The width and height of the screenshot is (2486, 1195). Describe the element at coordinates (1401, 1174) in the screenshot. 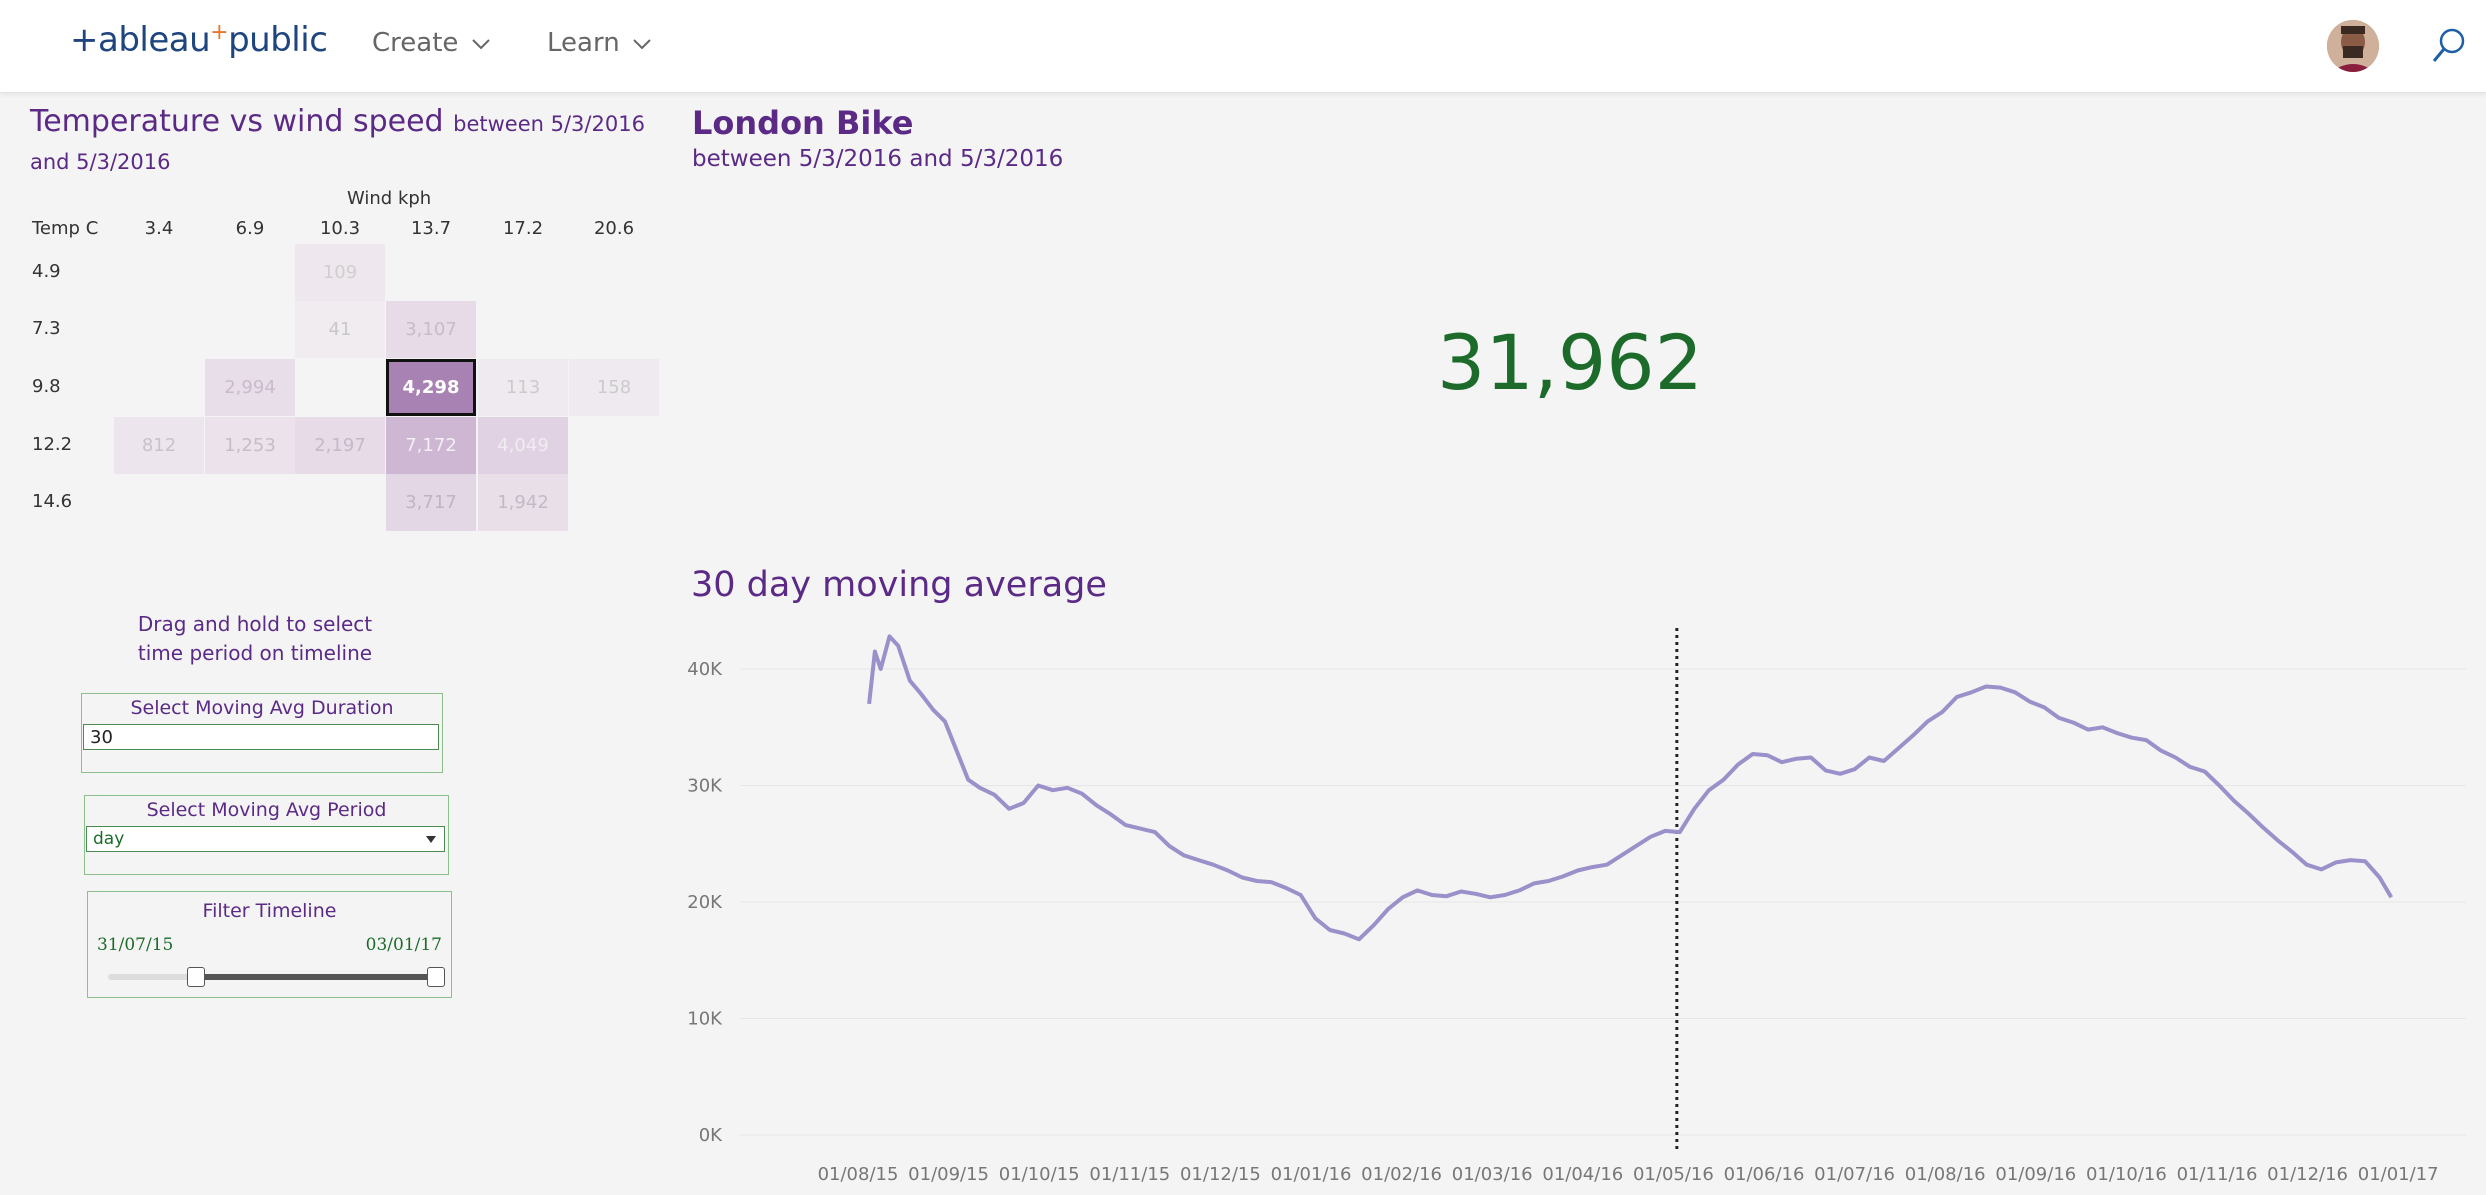

I see `x-tick-label: 01/02/16` at that location.